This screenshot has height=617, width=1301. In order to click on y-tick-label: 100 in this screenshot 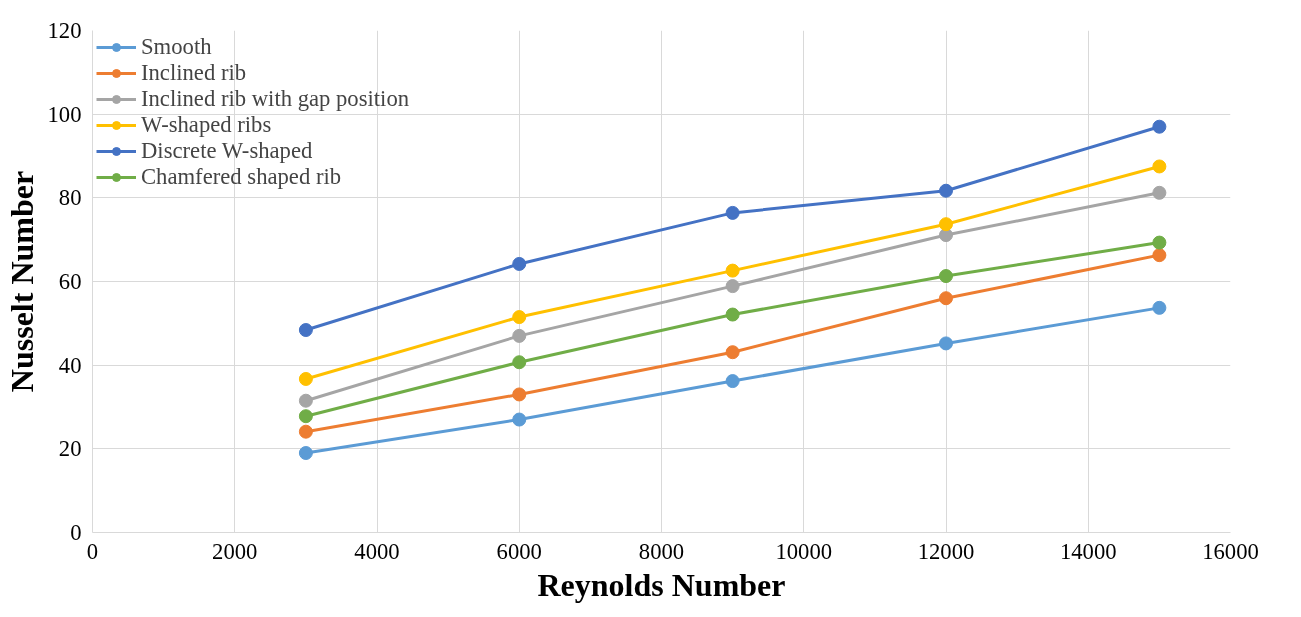, I will do `click(64, 114)`.